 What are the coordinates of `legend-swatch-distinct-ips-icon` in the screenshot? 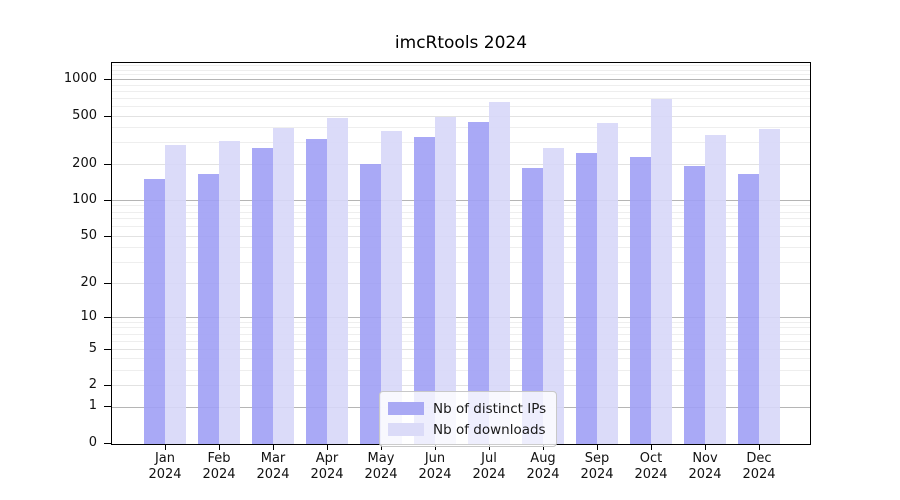 It's located at (406, 408).